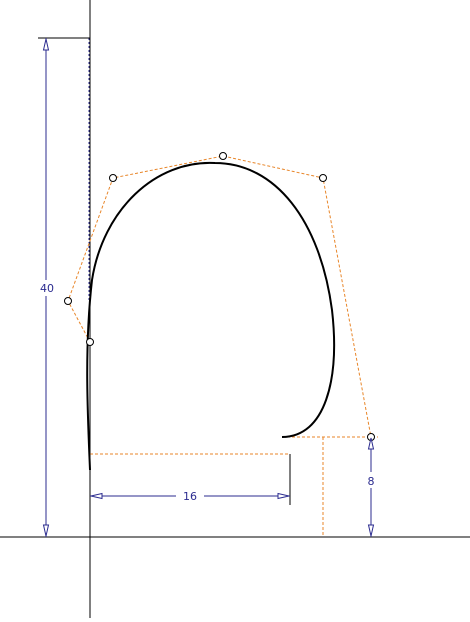 The image size is (470, 622). What do you see at coordinates (64, 287) in the screenshot?
I see `dimension-height: 40` at bounding box center [64, 287].